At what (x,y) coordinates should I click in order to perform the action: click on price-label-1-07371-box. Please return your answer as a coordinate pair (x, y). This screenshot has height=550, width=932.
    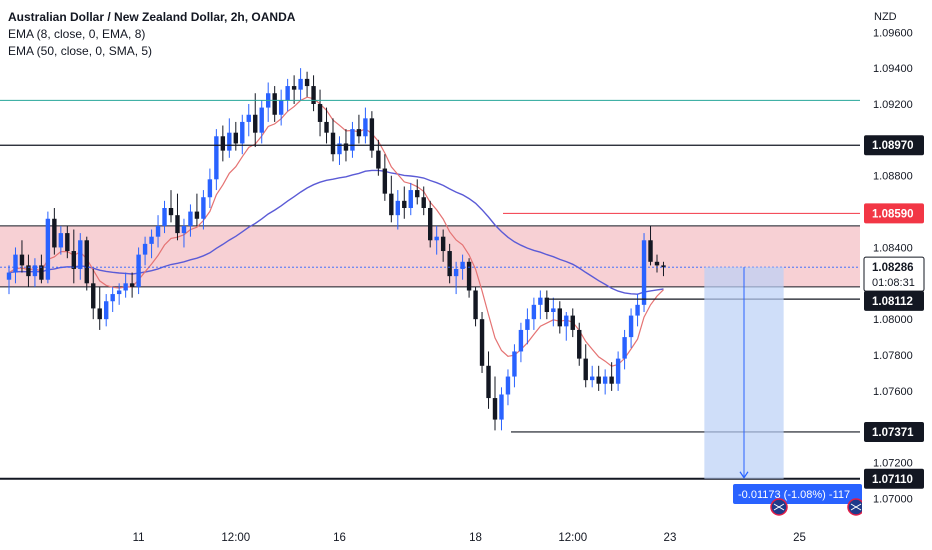
    Looking at the image, I should click on (894, 431).